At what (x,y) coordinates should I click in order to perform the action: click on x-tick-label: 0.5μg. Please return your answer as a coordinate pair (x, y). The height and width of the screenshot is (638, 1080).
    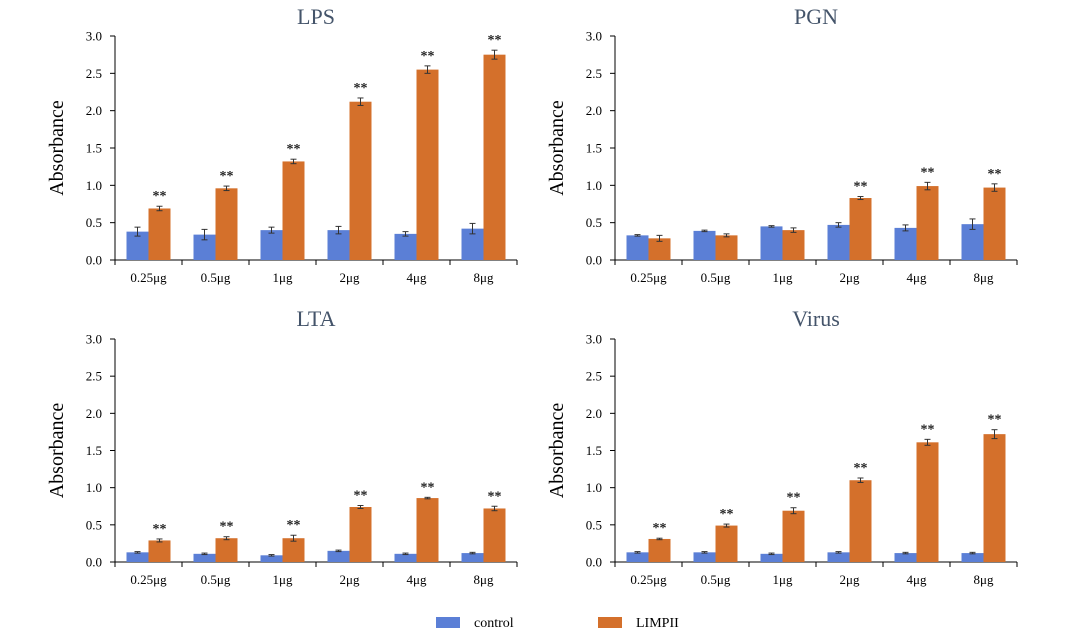
    Looking at the image, I should click on (716, 579).